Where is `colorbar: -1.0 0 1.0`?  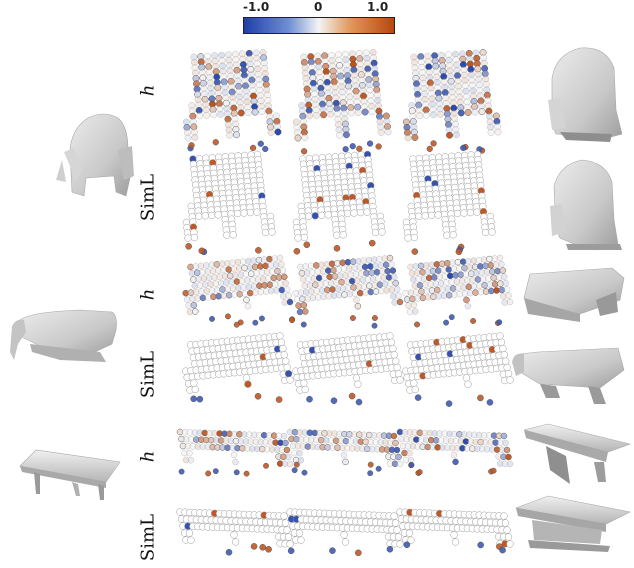 colorbar: -1.0 0 1.0 is located at coordinates (319, 18).